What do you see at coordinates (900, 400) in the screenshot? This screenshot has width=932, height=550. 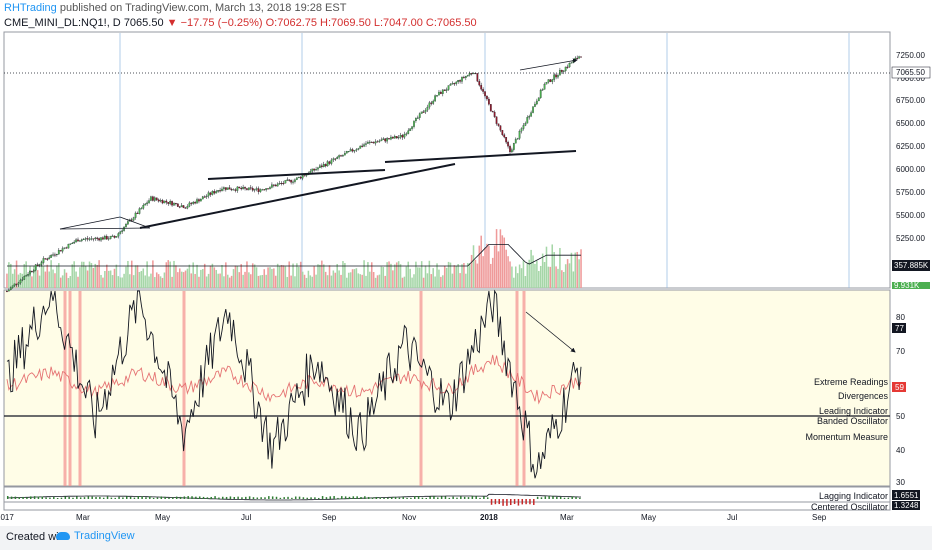 I see `oscillator-axis: 80 70 60 50 40 30` at bounding box center [900, 400].